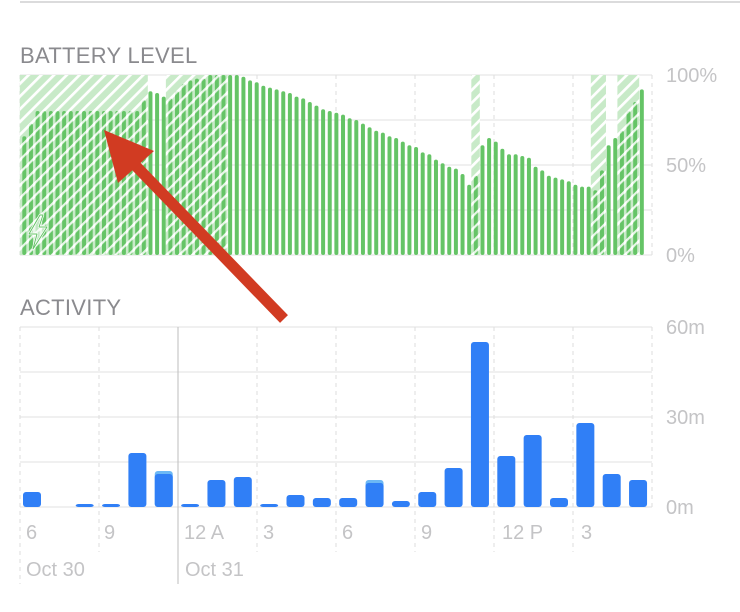 The height and width of the screenshot is (612, 740). What do you see at coordinates (685, 328) in the screenshot?
I see `activity-y-label-60: 60m` at bounding box center [685, 328].